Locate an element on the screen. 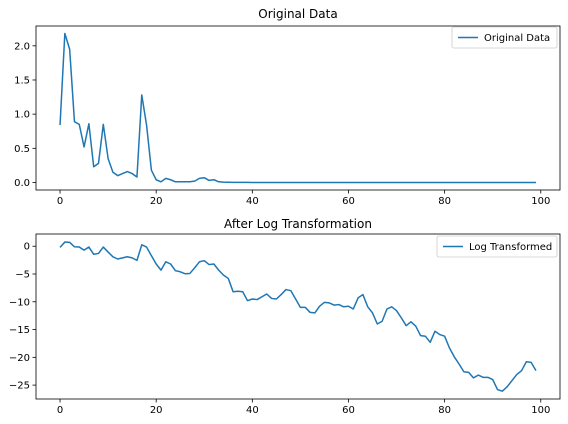 The height and width of the screenshot is (424, 568). y-tick-label: −20 is located at coordinates (19, 358).